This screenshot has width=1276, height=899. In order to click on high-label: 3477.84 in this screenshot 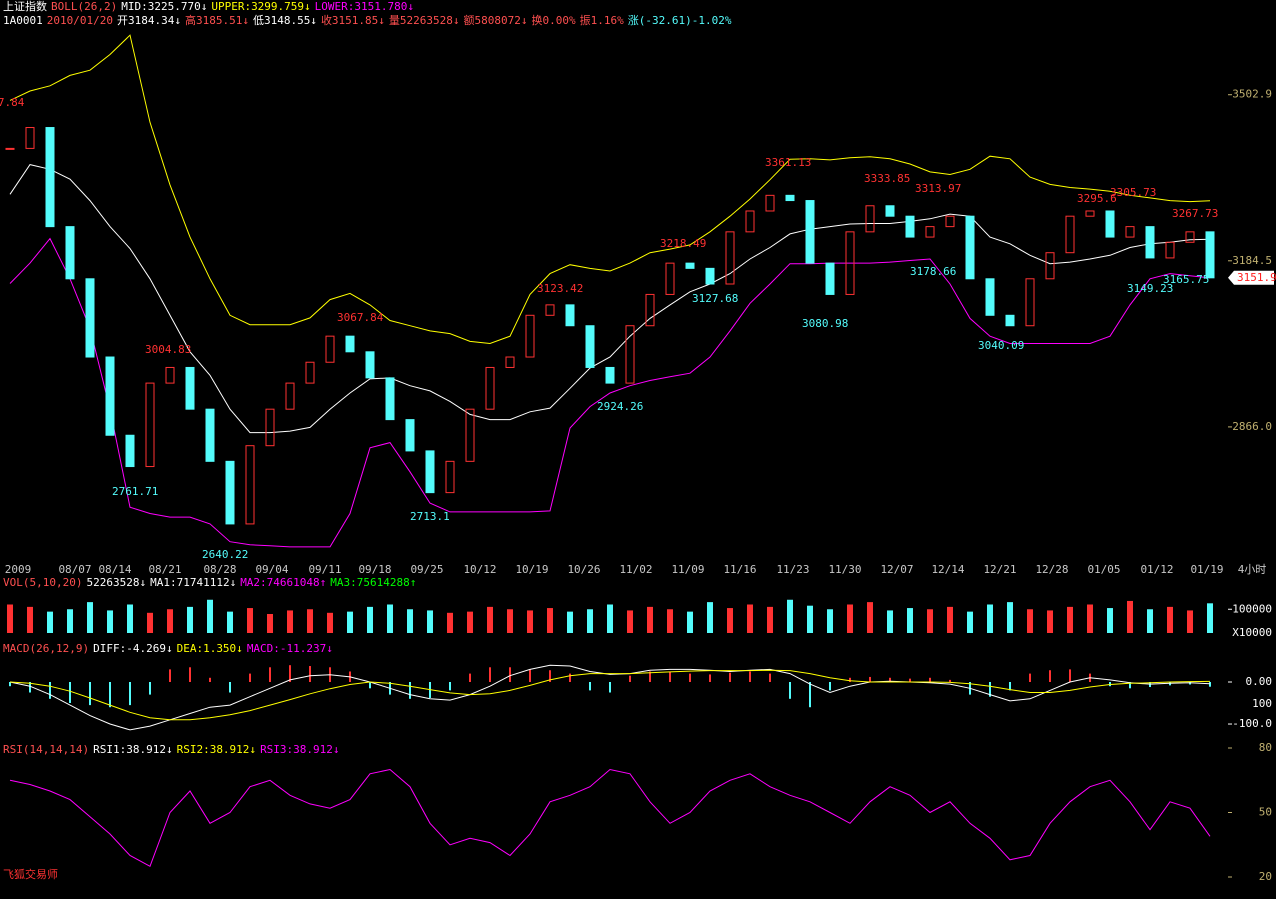, I will do `click(12, 102)`.